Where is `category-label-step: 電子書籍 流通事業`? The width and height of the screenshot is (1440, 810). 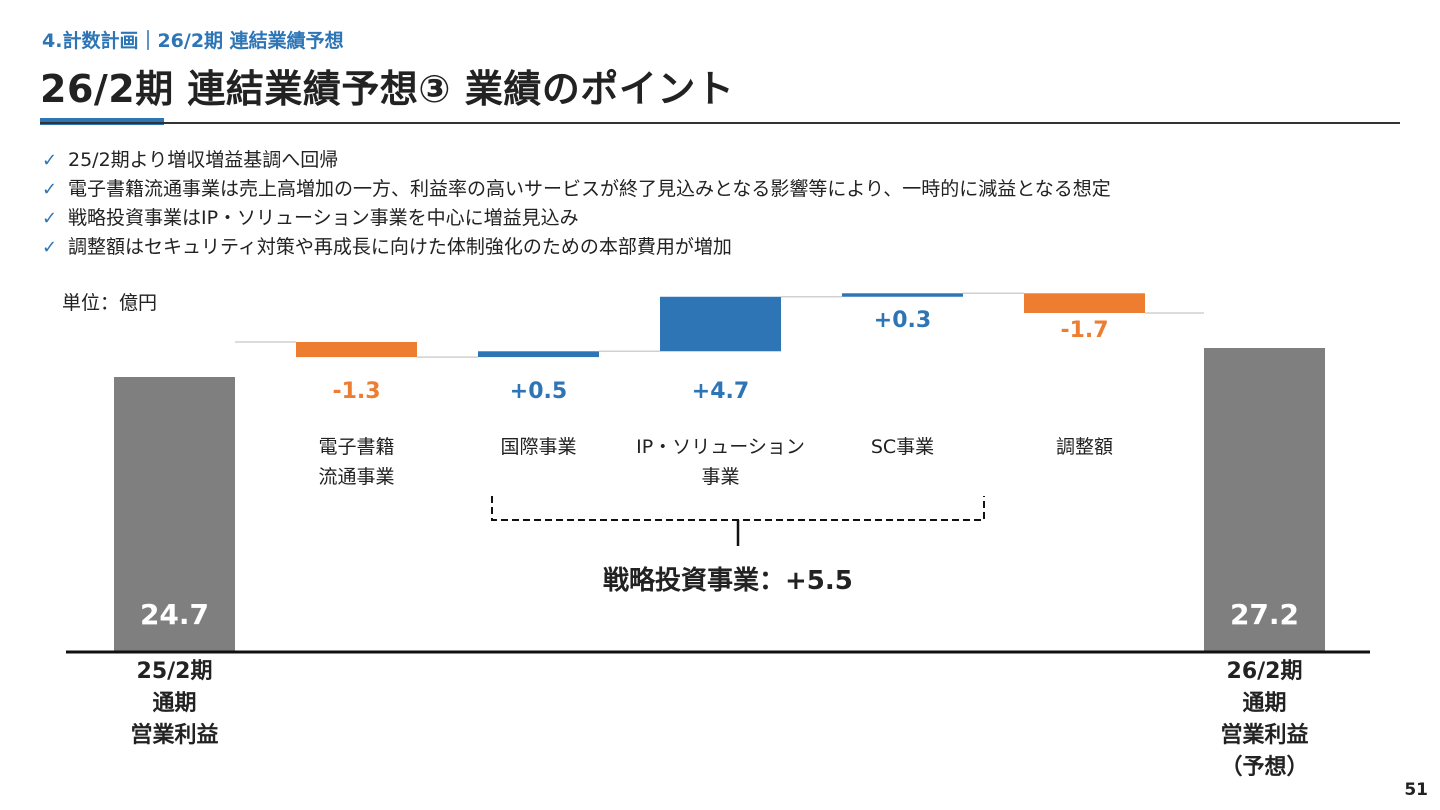 category-label-step: 電子書籍 流通事業 is located at coordinates (356, 462).